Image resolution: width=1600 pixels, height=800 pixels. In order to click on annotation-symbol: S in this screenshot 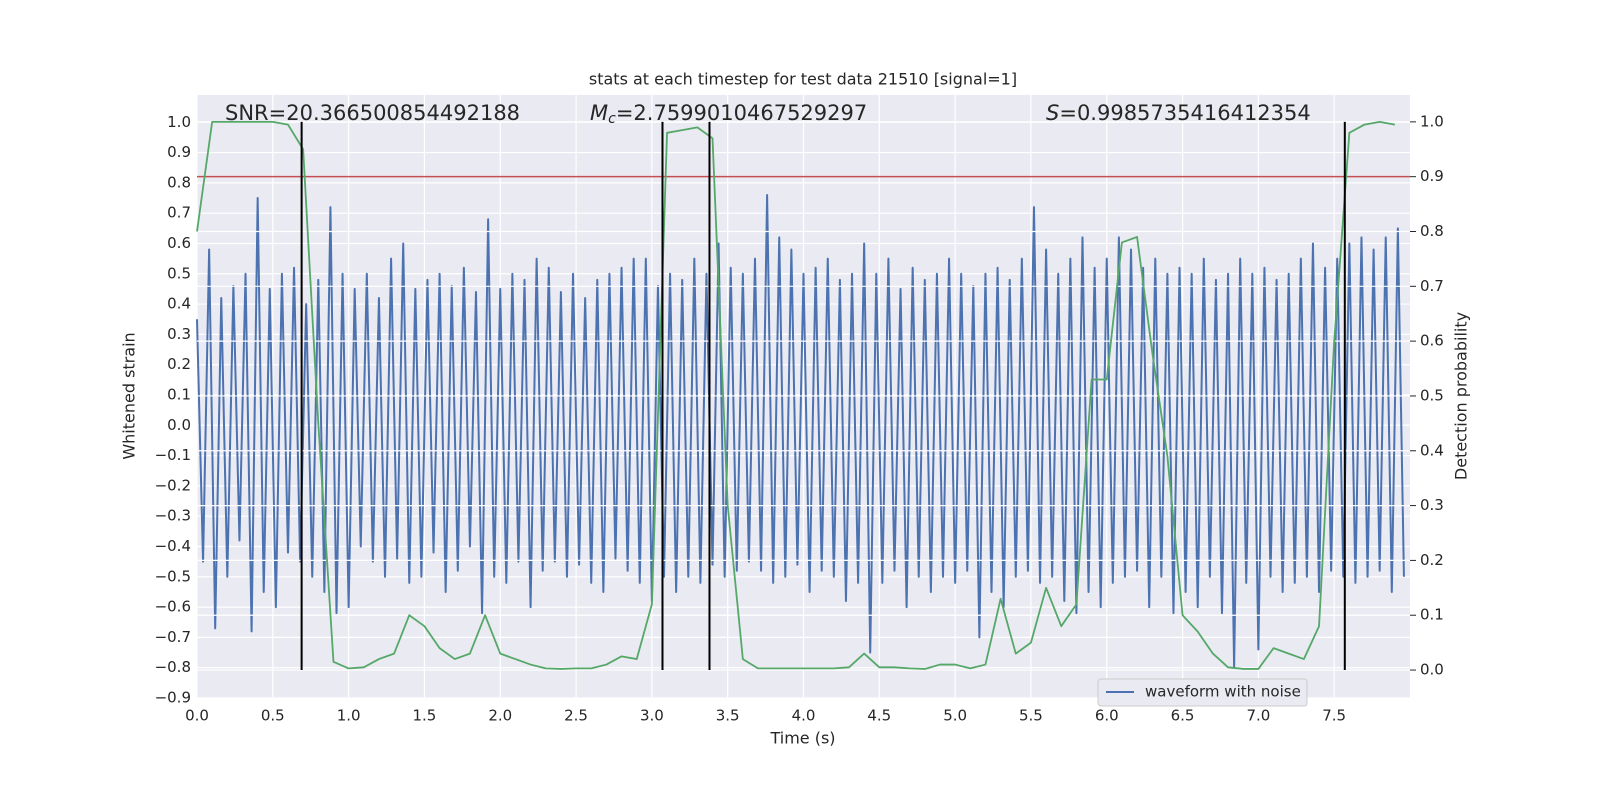, I will do `click(1052, 113)`.